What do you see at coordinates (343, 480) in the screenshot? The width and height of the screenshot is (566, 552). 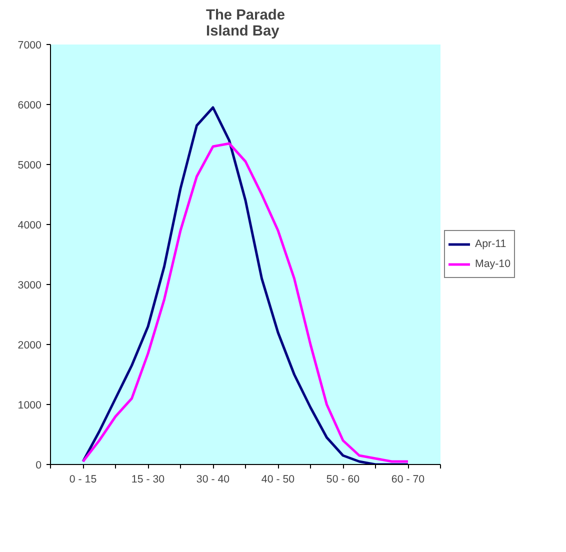 I see `x-tick-label: 50 - 60` at bounding box center [343, 480].